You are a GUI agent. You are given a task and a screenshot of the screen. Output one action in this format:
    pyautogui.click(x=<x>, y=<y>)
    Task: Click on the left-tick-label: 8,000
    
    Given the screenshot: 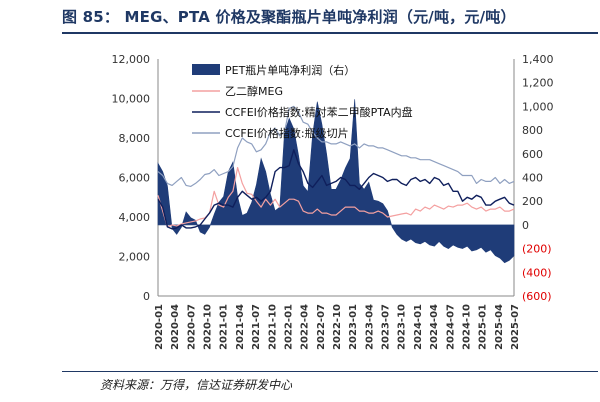 What is the action you would take?
    pyautogui.click(x=135, y=138)
    